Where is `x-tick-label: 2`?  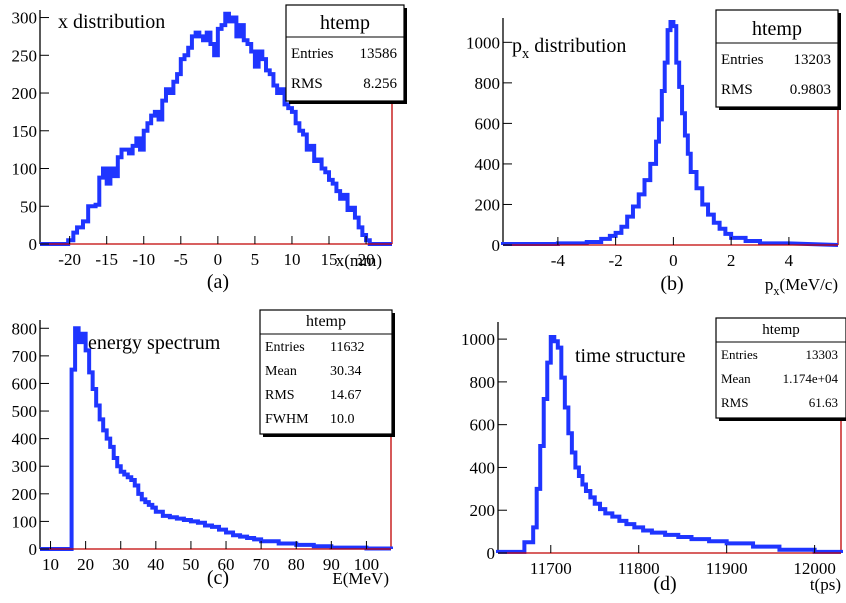
x-tick-label: 2 is located at coordinates (731, 260).